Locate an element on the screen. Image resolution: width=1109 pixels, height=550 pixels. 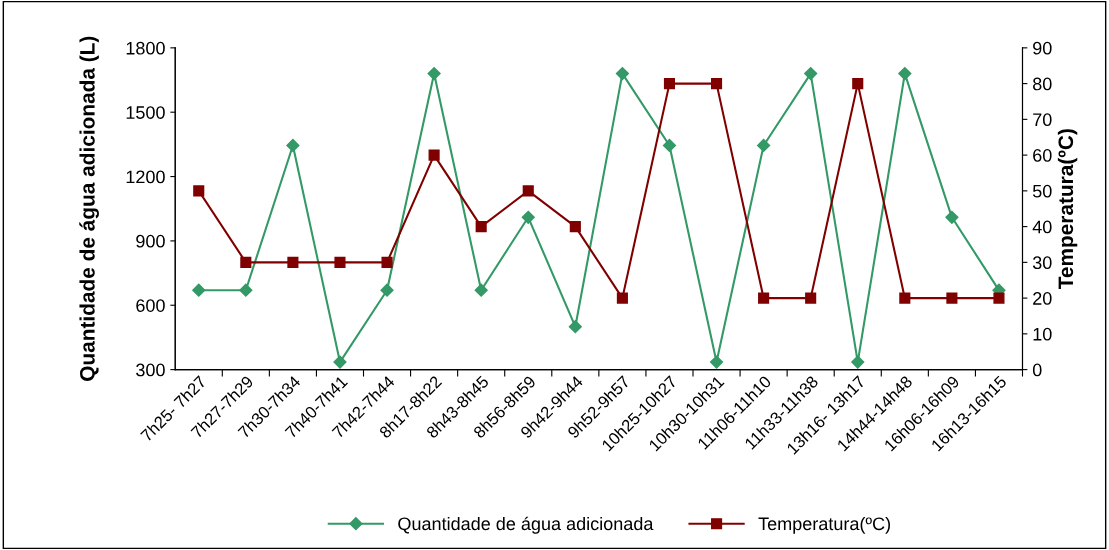
y2-tick-label: 0 is located at coordinates (1037, 370).